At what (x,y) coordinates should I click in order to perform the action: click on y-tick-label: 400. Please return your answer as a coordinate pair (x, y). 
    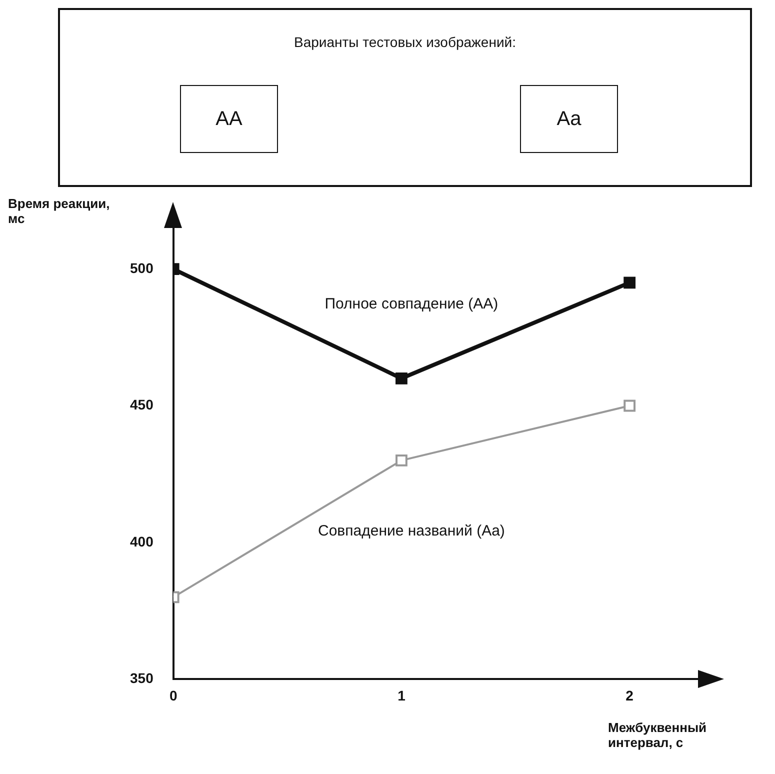
    Looking at the image, I should click on (142, 541).